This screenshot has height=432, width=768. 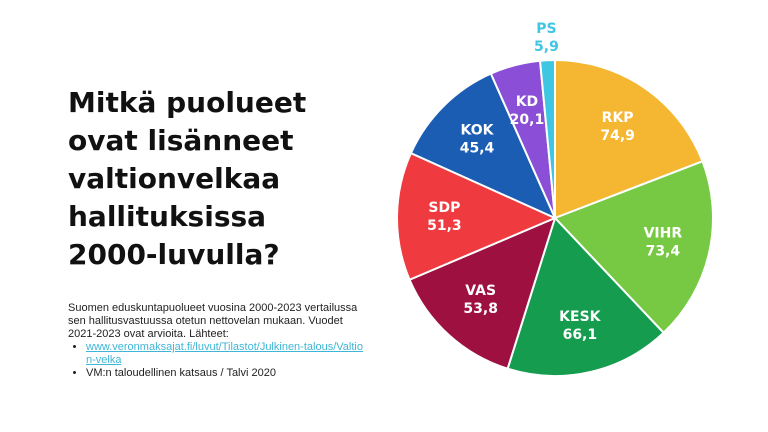 What do you see at coordinates (444, 208) in the screenshot?
I see `slice-category-label: SDP` at bounding box center [444, 208].